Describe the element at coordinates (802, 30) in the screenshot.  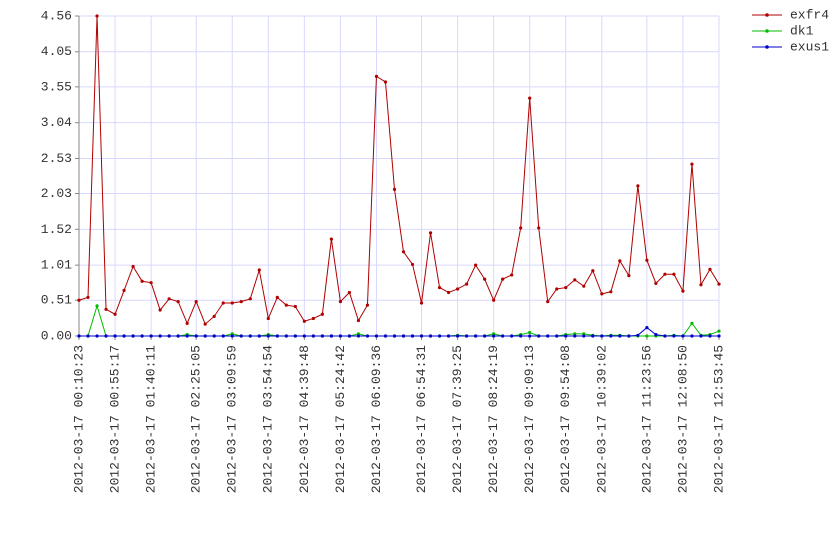
I see `legend-label: dk1` at that location.